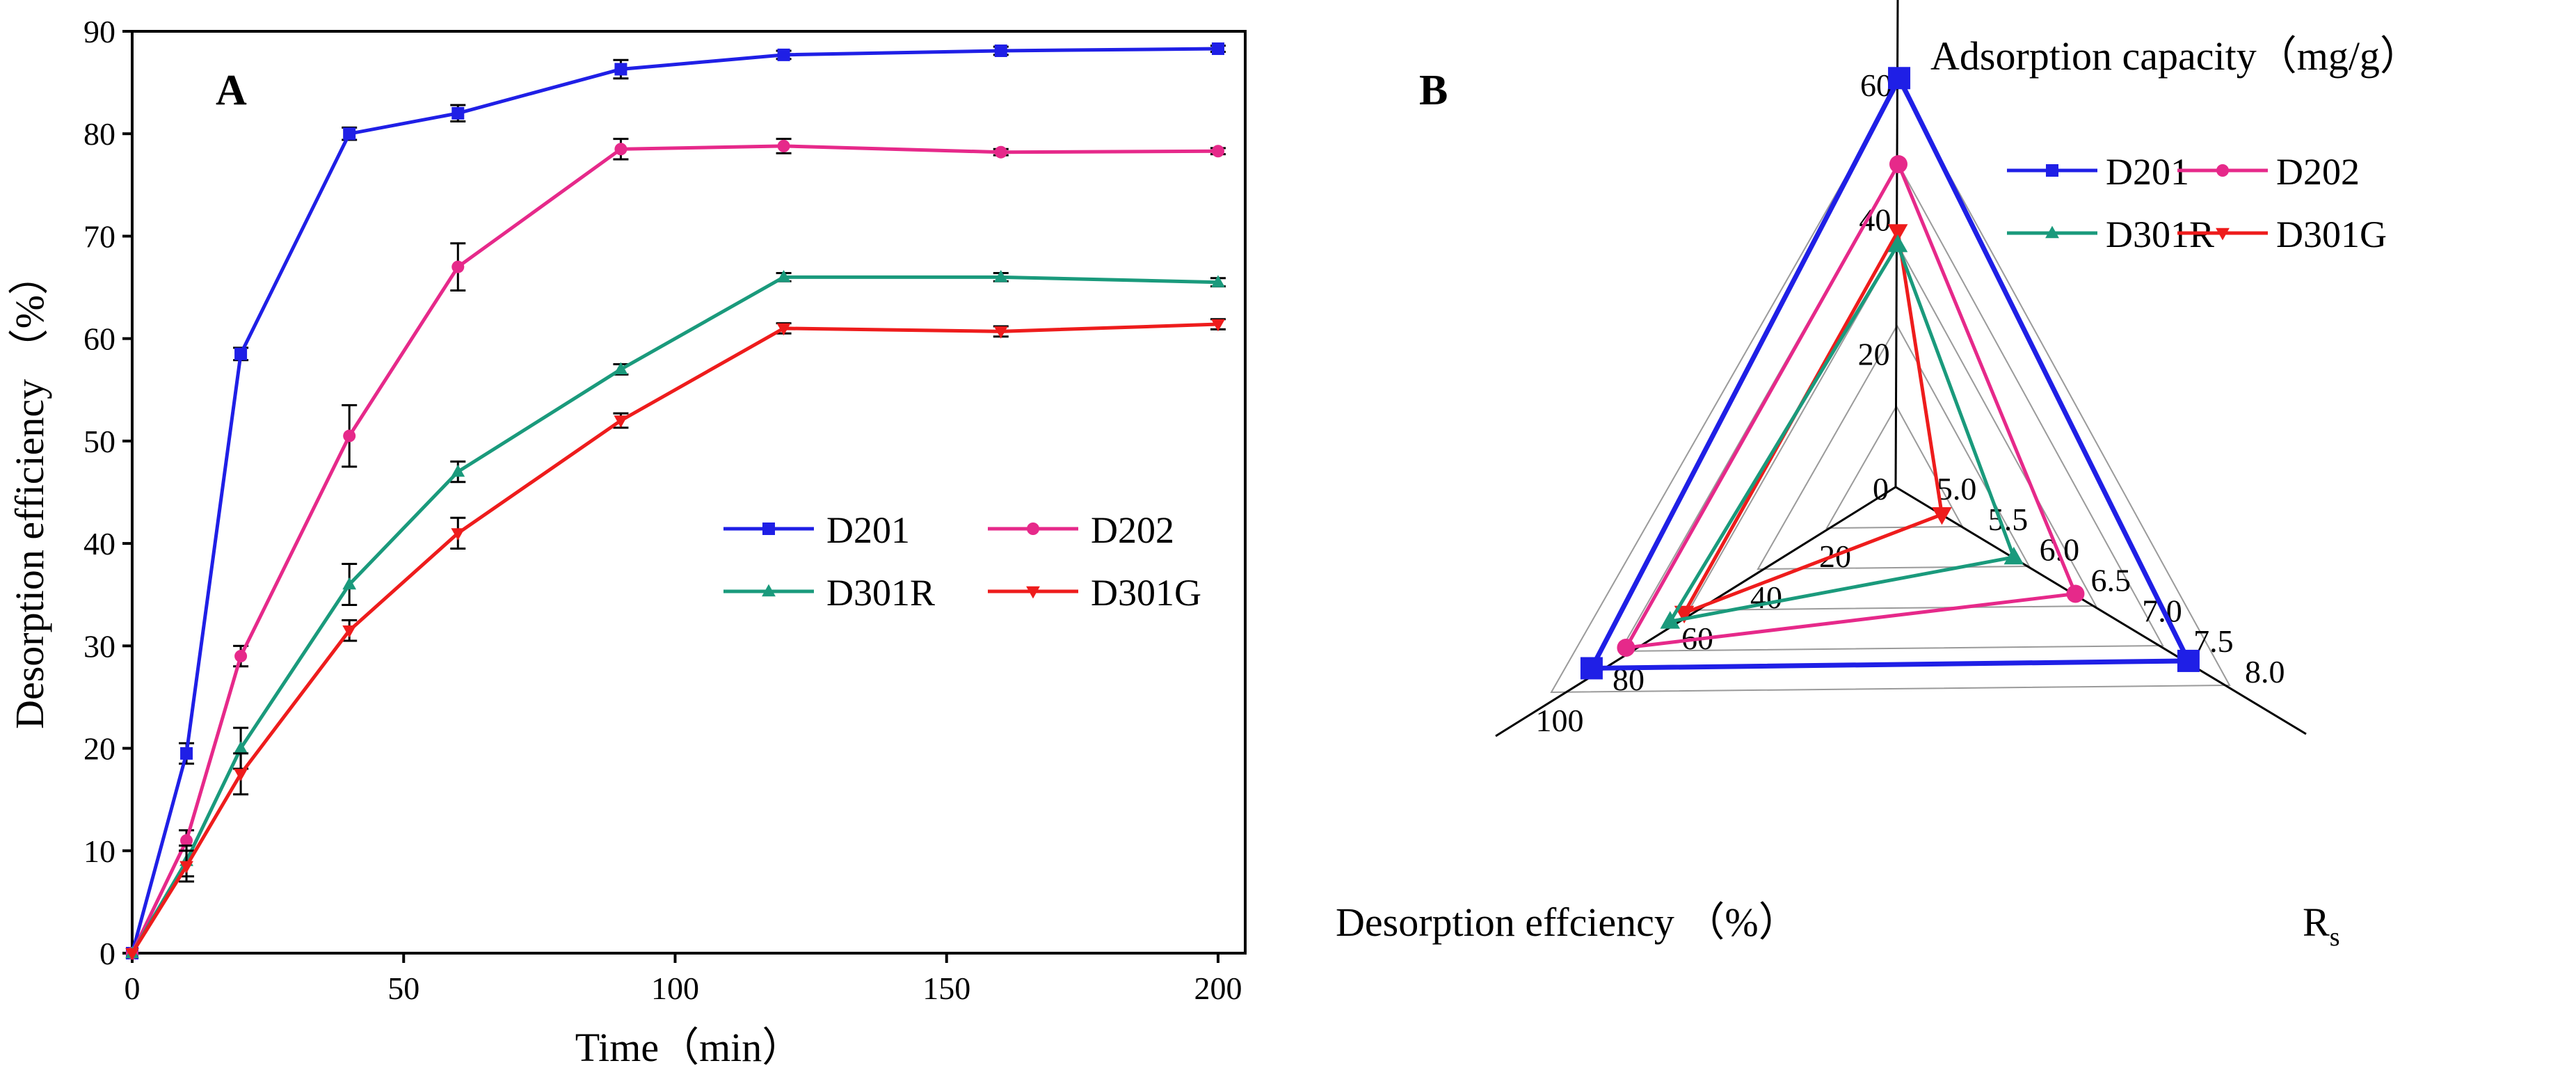 This screenshot has width=2576, height=1077. What do you see at coordinates (2110, 580) in the screenshot?
I see `rs-tick-label: 6.5` at bounding box center [2110, 580].